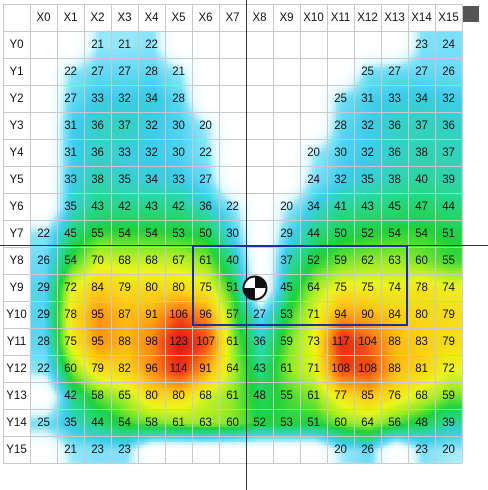 Image resolution: width=488 pixels, height=490 pixels. What do you see at coordinates (16, 287) in the screenshot?
I see `row-header: Y9` at bounding box center [16, 287].